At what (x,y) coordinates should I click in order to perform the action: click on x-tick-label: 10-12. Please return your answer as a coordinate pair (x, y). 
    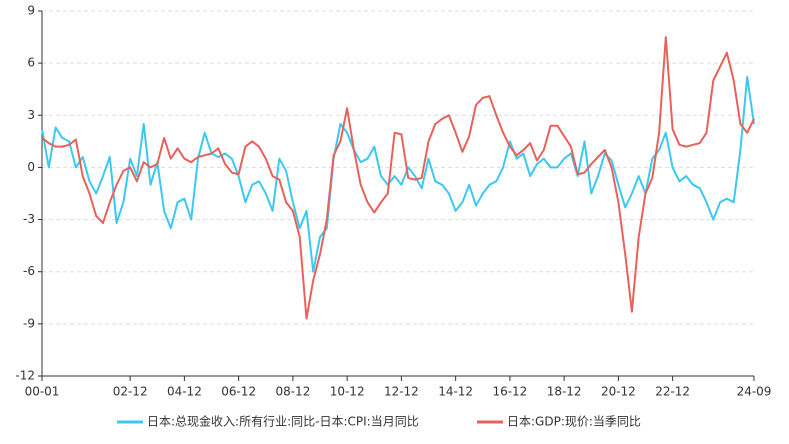
    Looking at the image, I should click on (347, 392).